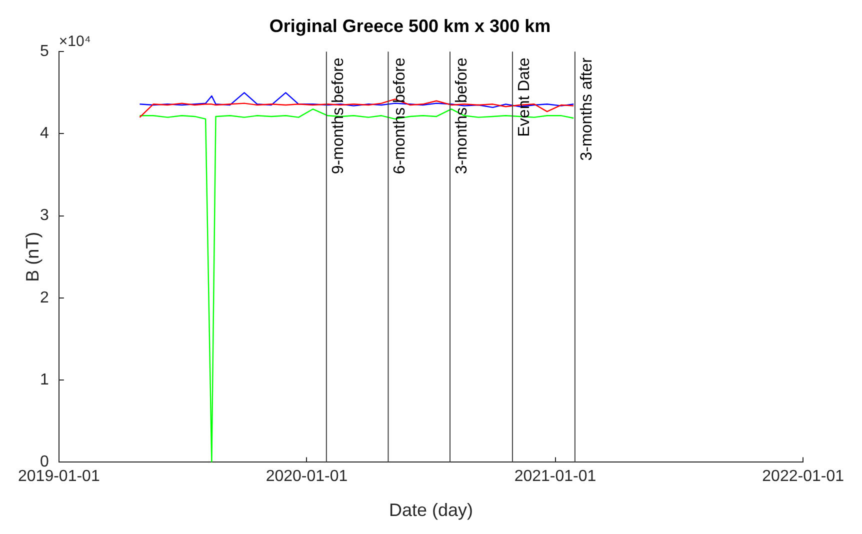  What do you see at coordinates (45, 133) in the screenshot?
I see `y-tick-label: 4` at bounding box center [45, 133].